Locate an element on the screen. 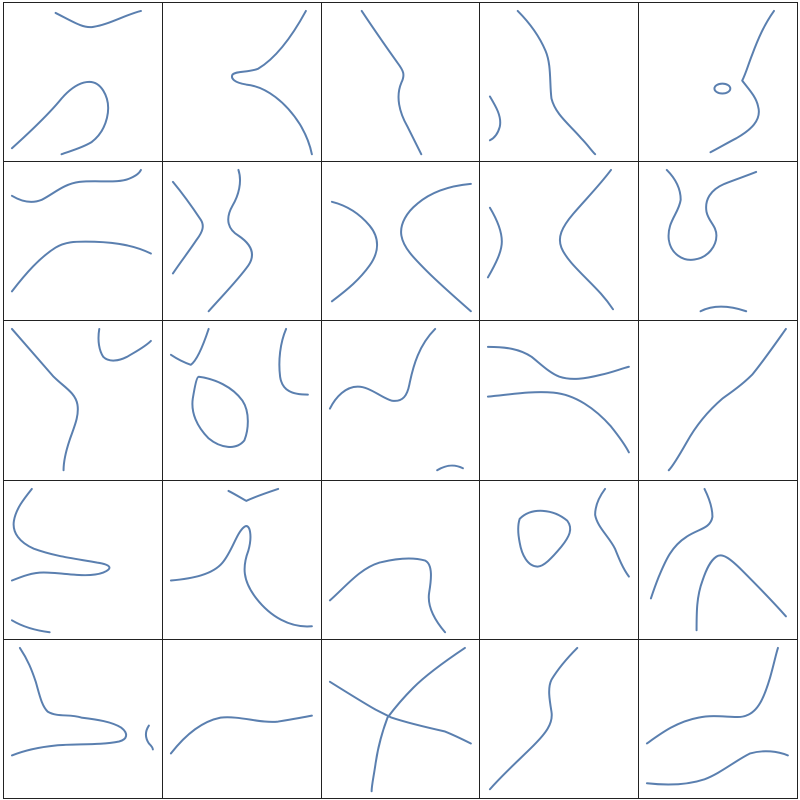 The height and width of the screenshot is (800, 800). panel-r4-c2 is located at coordinates (241, 559).